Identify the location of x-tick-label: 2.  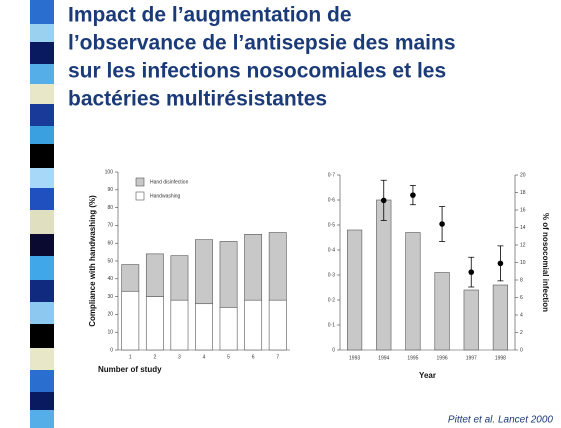
(154, 357).